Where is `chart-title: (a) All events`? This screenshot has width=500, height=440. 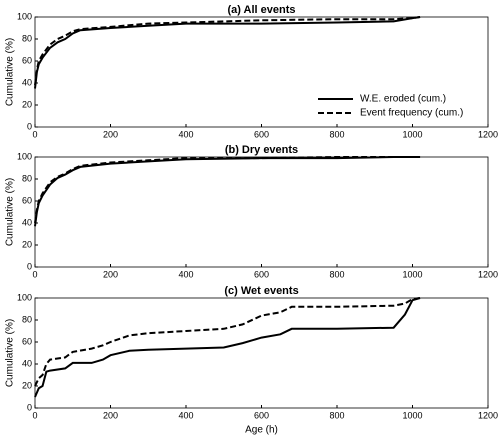 chart-title: (a) All events is located at coordinates (261, 10).